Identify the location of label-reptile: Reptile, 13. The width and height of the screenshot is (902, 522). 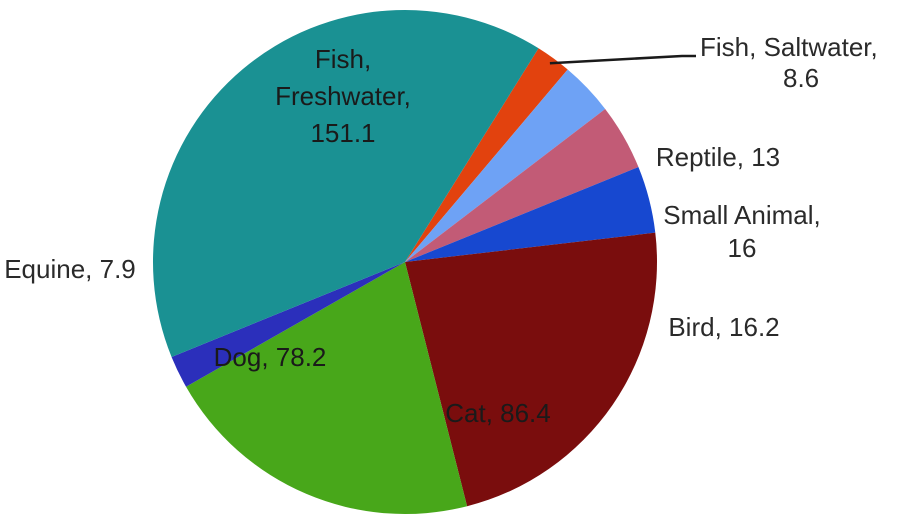
(718, 157).